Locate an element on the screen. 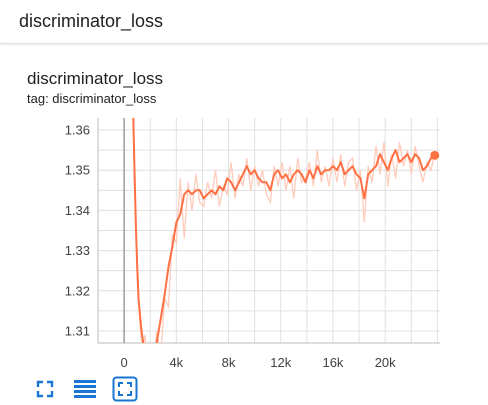  chart-title: discriminator_loss is located at coordinates (95, 78).